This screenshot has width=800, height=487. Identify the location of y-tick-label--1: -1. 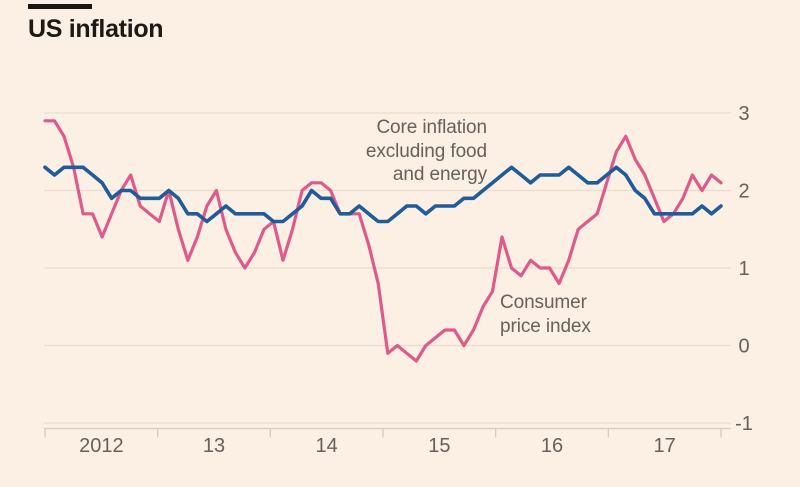
(744, 424).